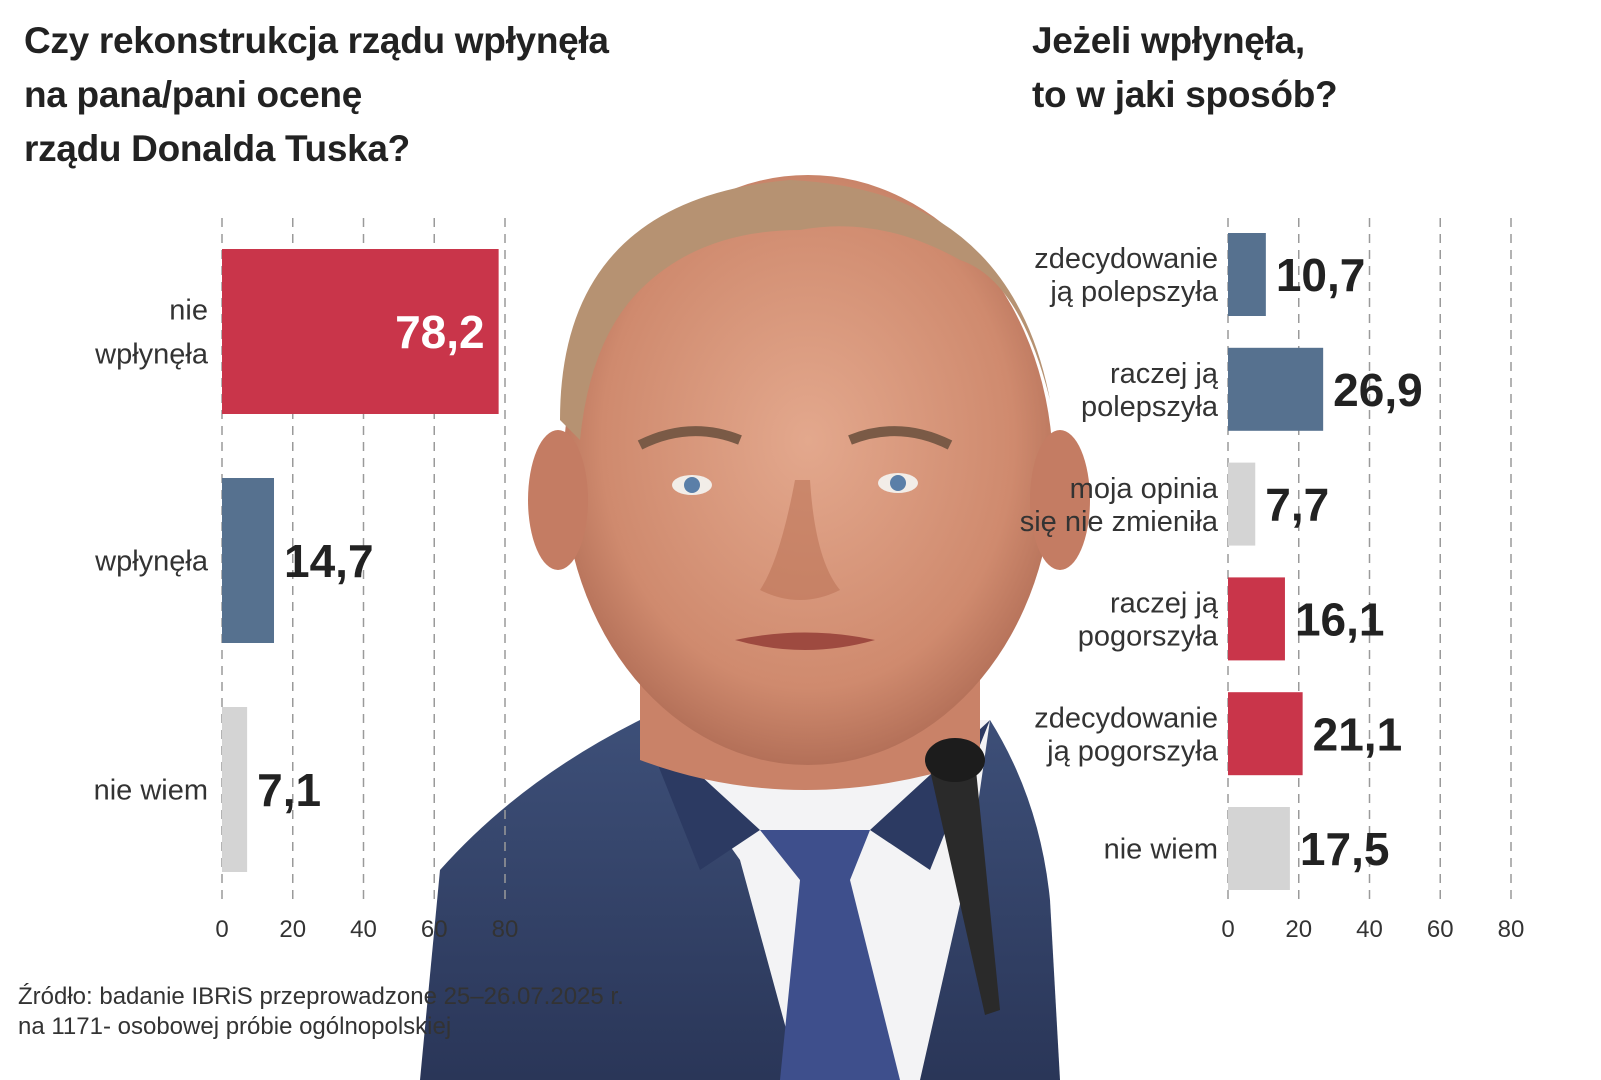 The image size is (1601, 1080). What do you see at coordinates (193, 94) in the screenshot?
I see `left-title-line-2: na pana/pani ocenę` at bounding box center [193, 94].